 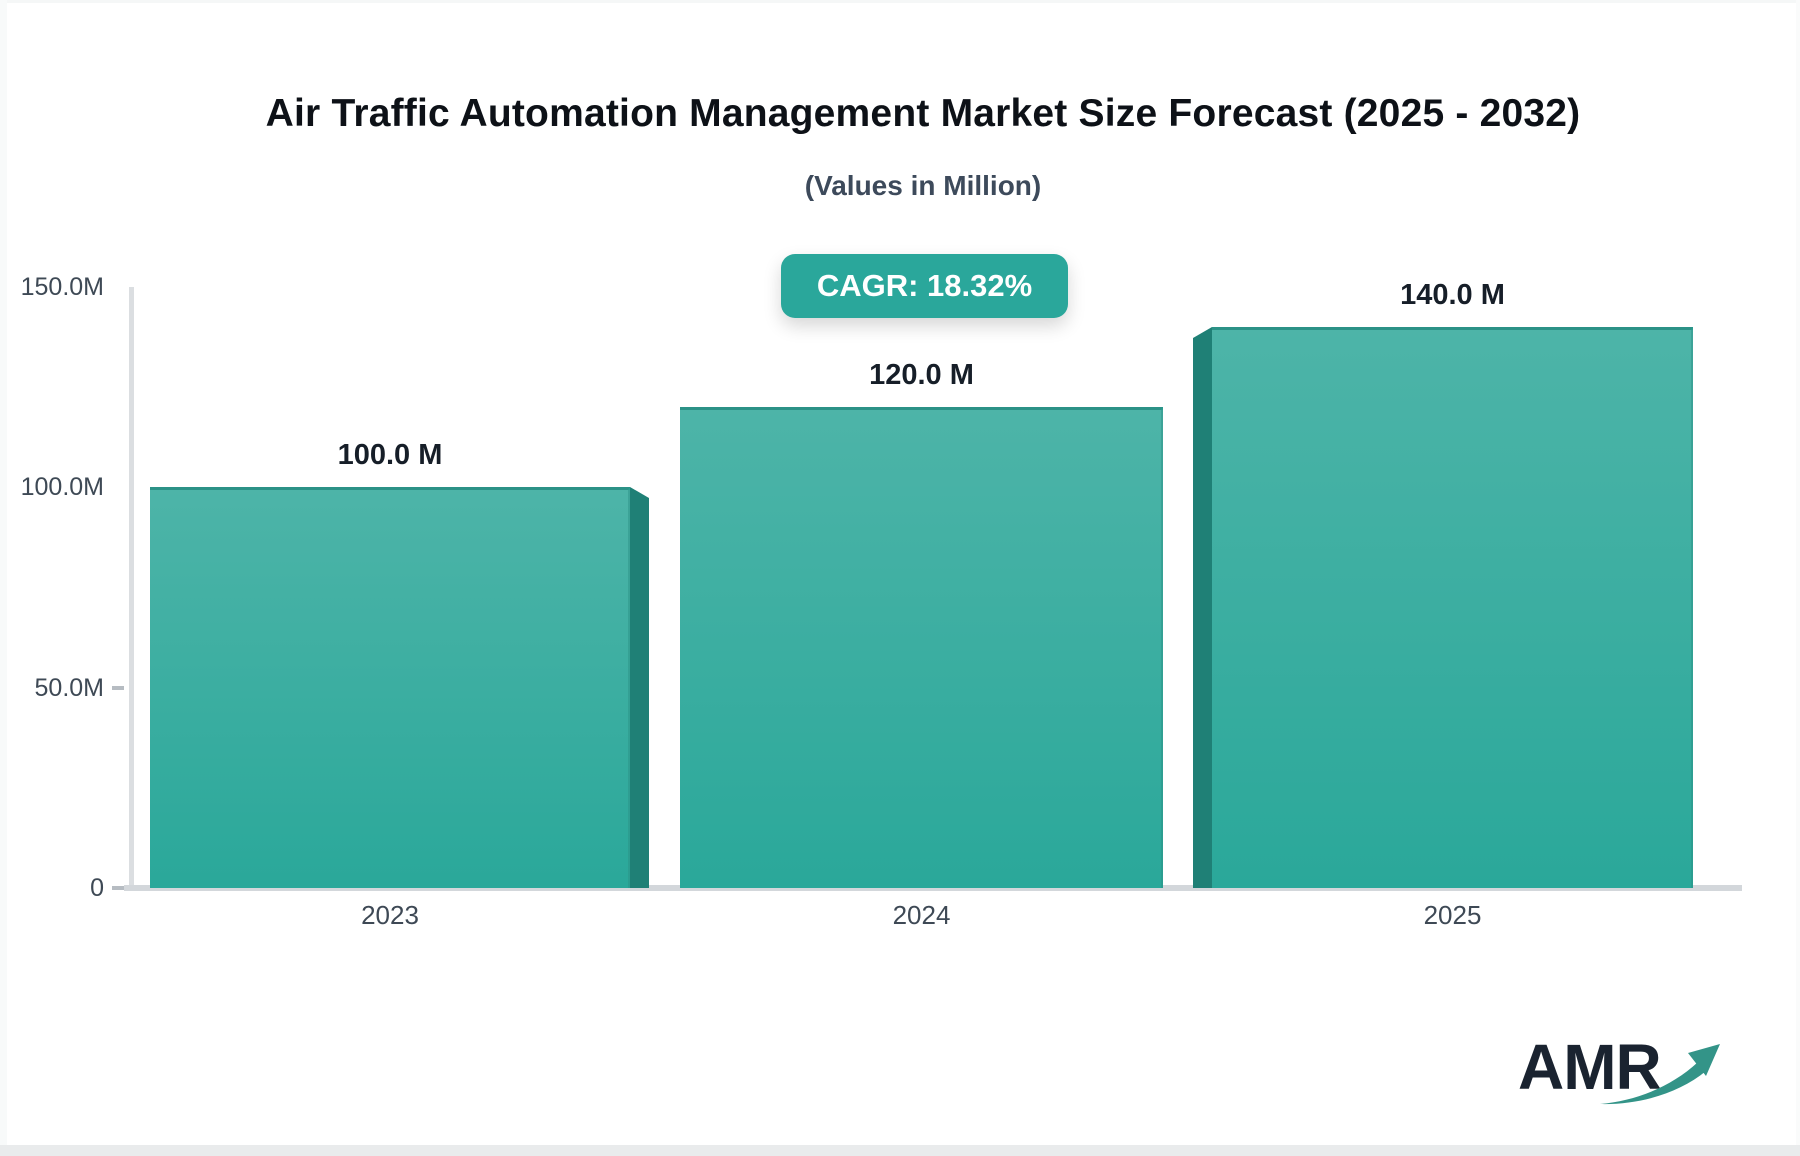 I want to click on x-tick-label: 2024, so click(x=921, y=915).